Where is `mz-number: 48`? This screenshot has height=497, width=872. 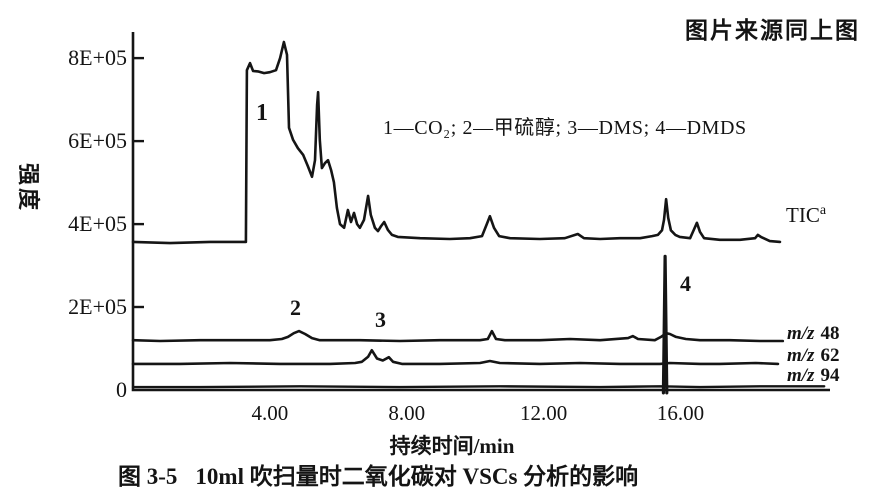
mz-number: 48 is located at coordinates (830, 333).